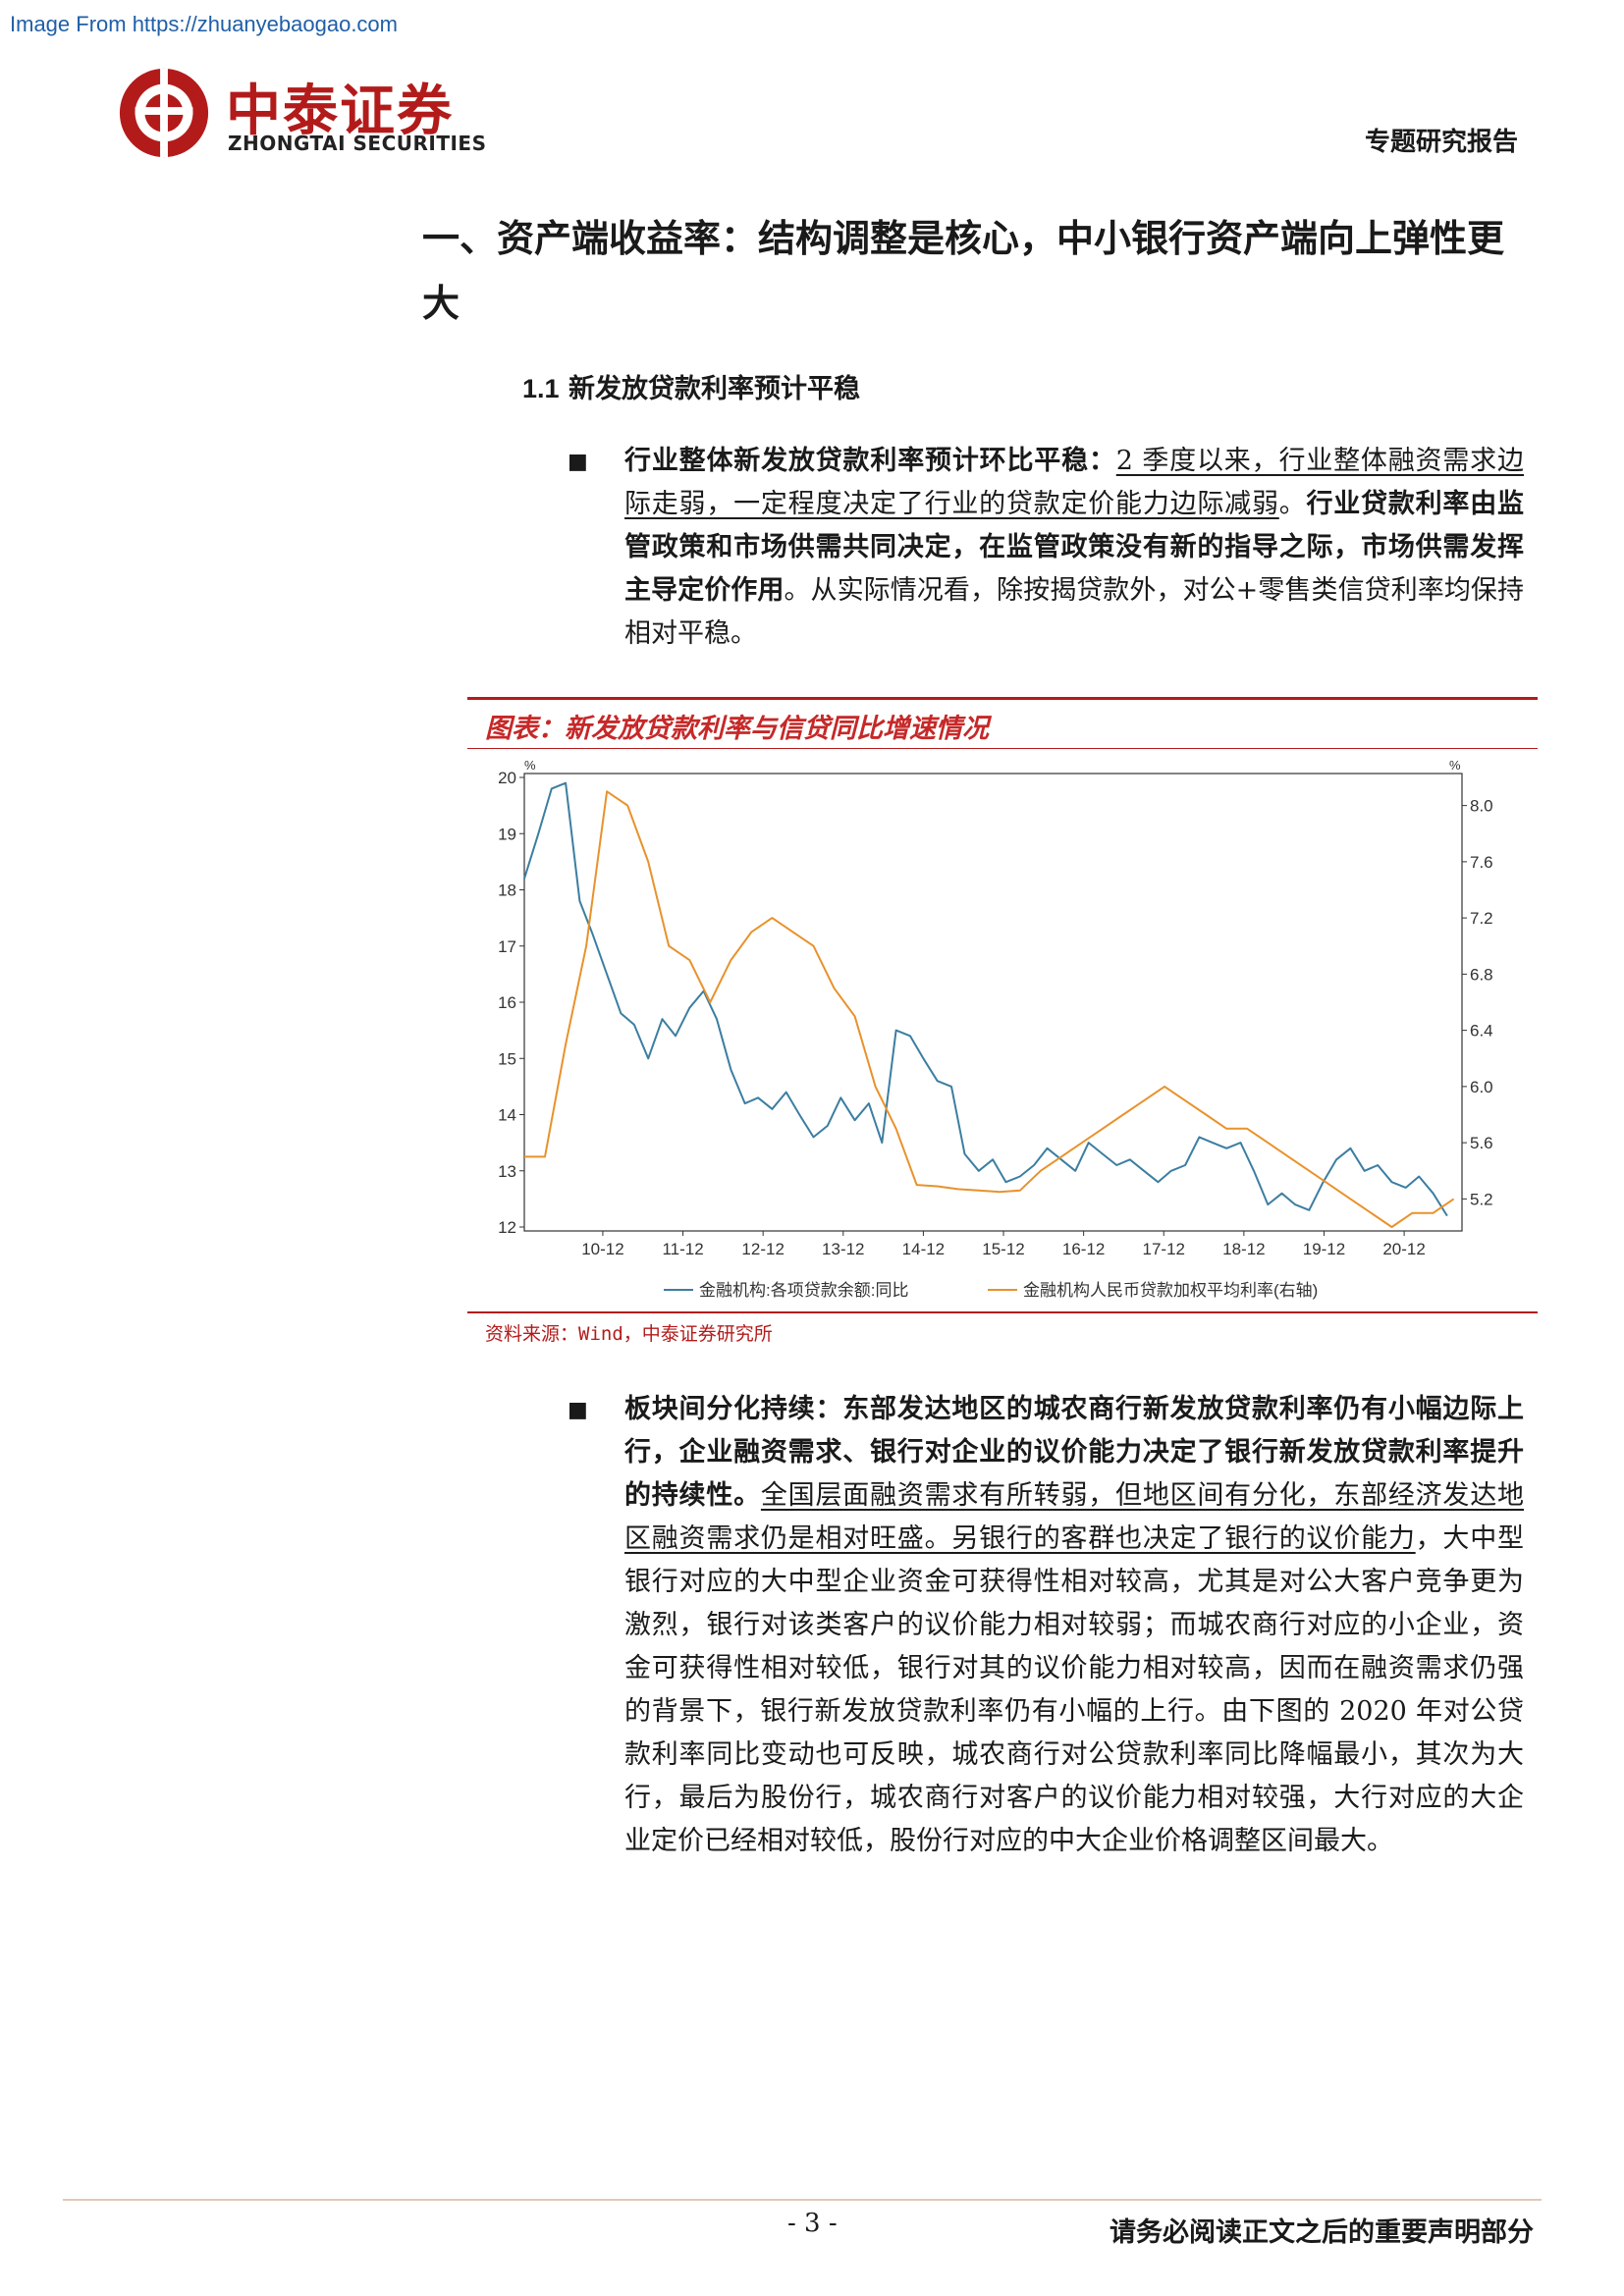 The height and width of the screenshot is (2296, 1624). Describe the element at coordinates (682, 1249) in the screenshot. I see `x-tick-label: 11-12` at that location.